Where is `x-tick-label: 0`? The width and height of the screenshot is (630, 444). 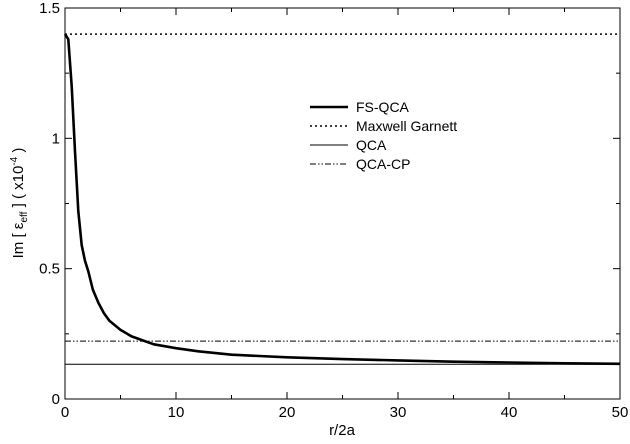 x-tick-label: 0 is located at coordinates (65, 412).